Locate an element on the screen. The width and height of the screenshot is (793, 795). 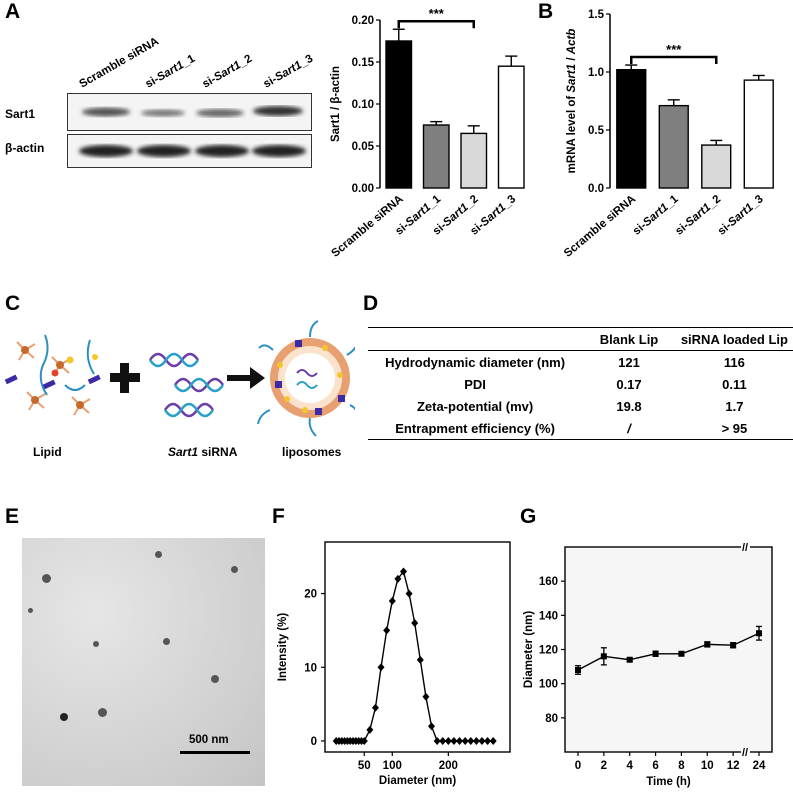
panel-label-a: A is located at coordinates (13, 11).